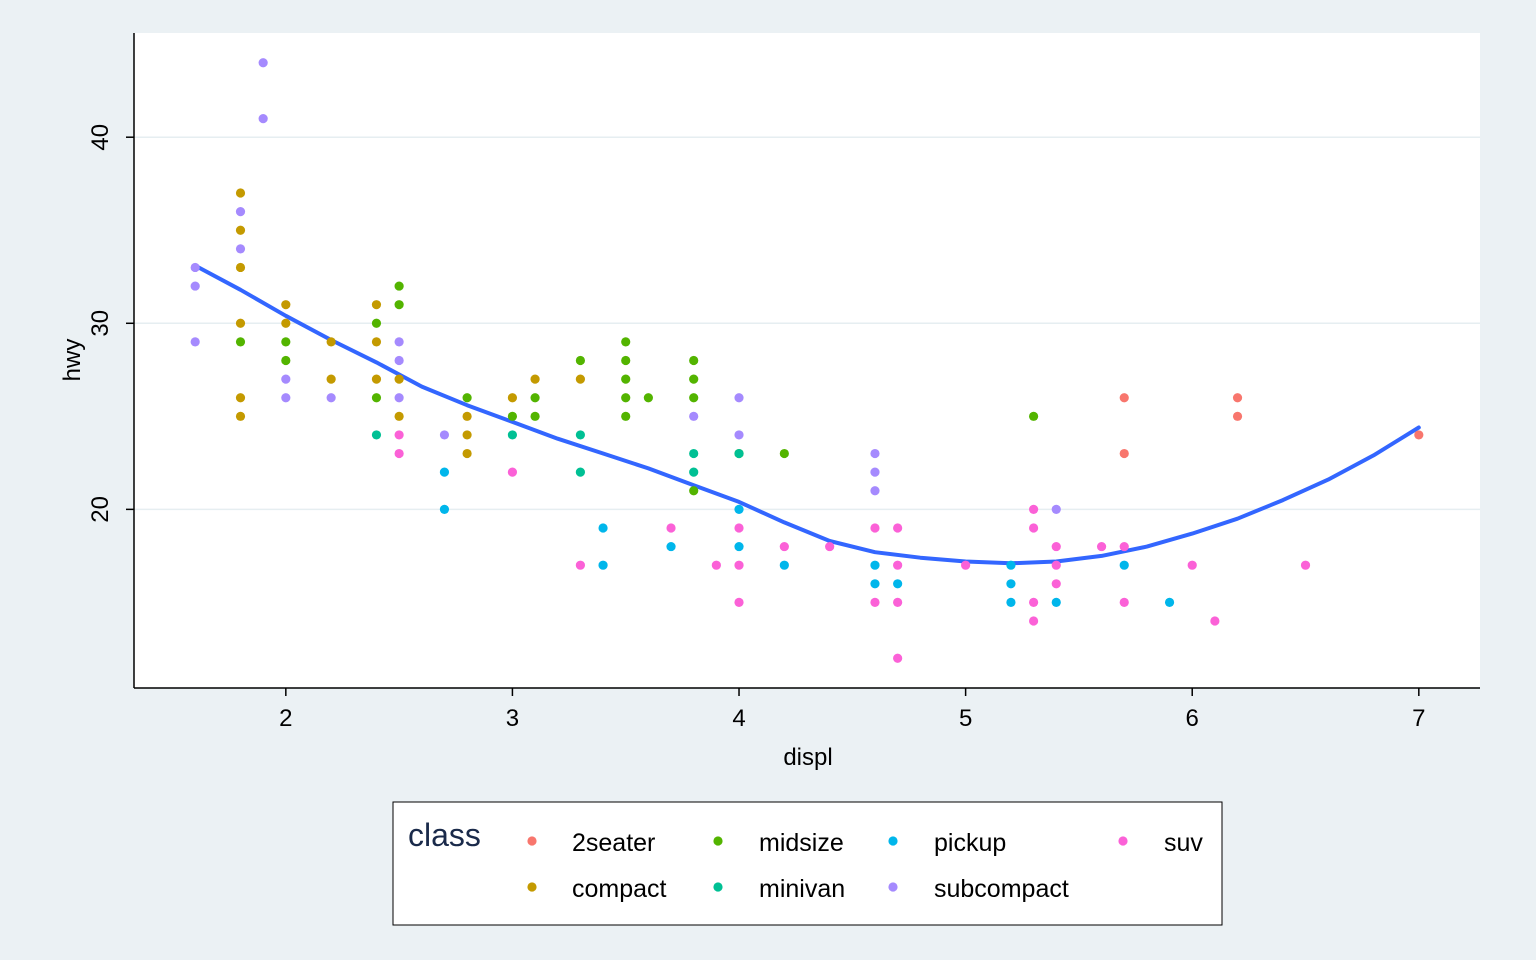 The height and width of the screenshot is (960, 1536). What do you see at coordinates (1183, 843) in the screenshot?
I see `legend-label-suv: suv` at bounding box center [1183, 843].